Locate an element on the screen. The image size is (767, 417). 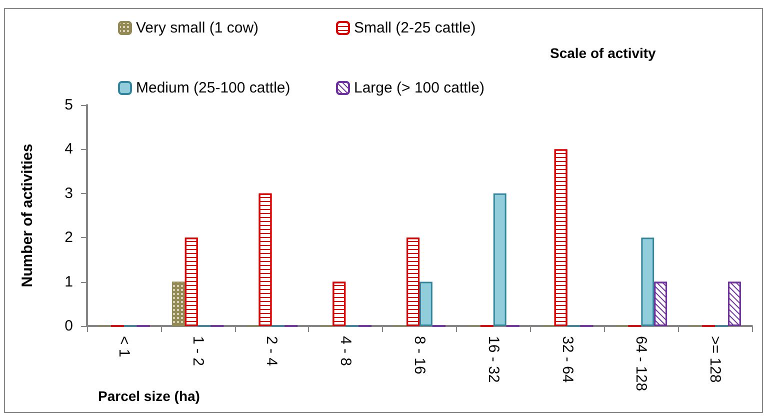
y-tick-label: 1 is located at coordinates (68, 281).